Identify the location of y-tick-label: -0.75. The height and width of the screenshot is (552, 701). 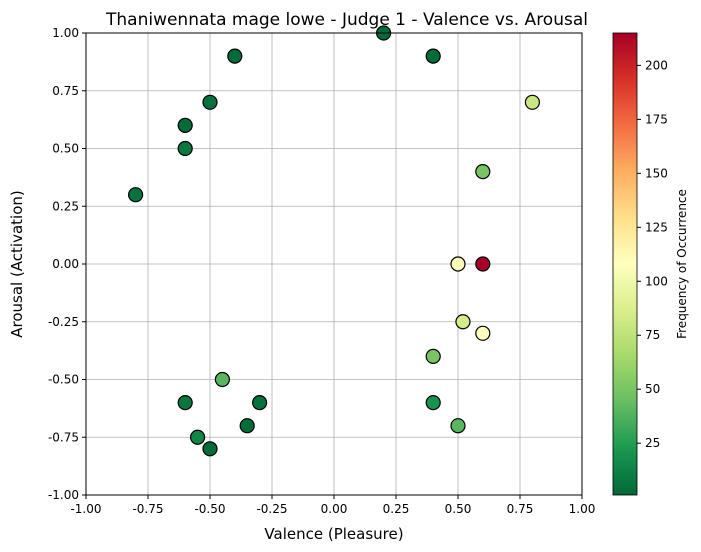
(63, 437).